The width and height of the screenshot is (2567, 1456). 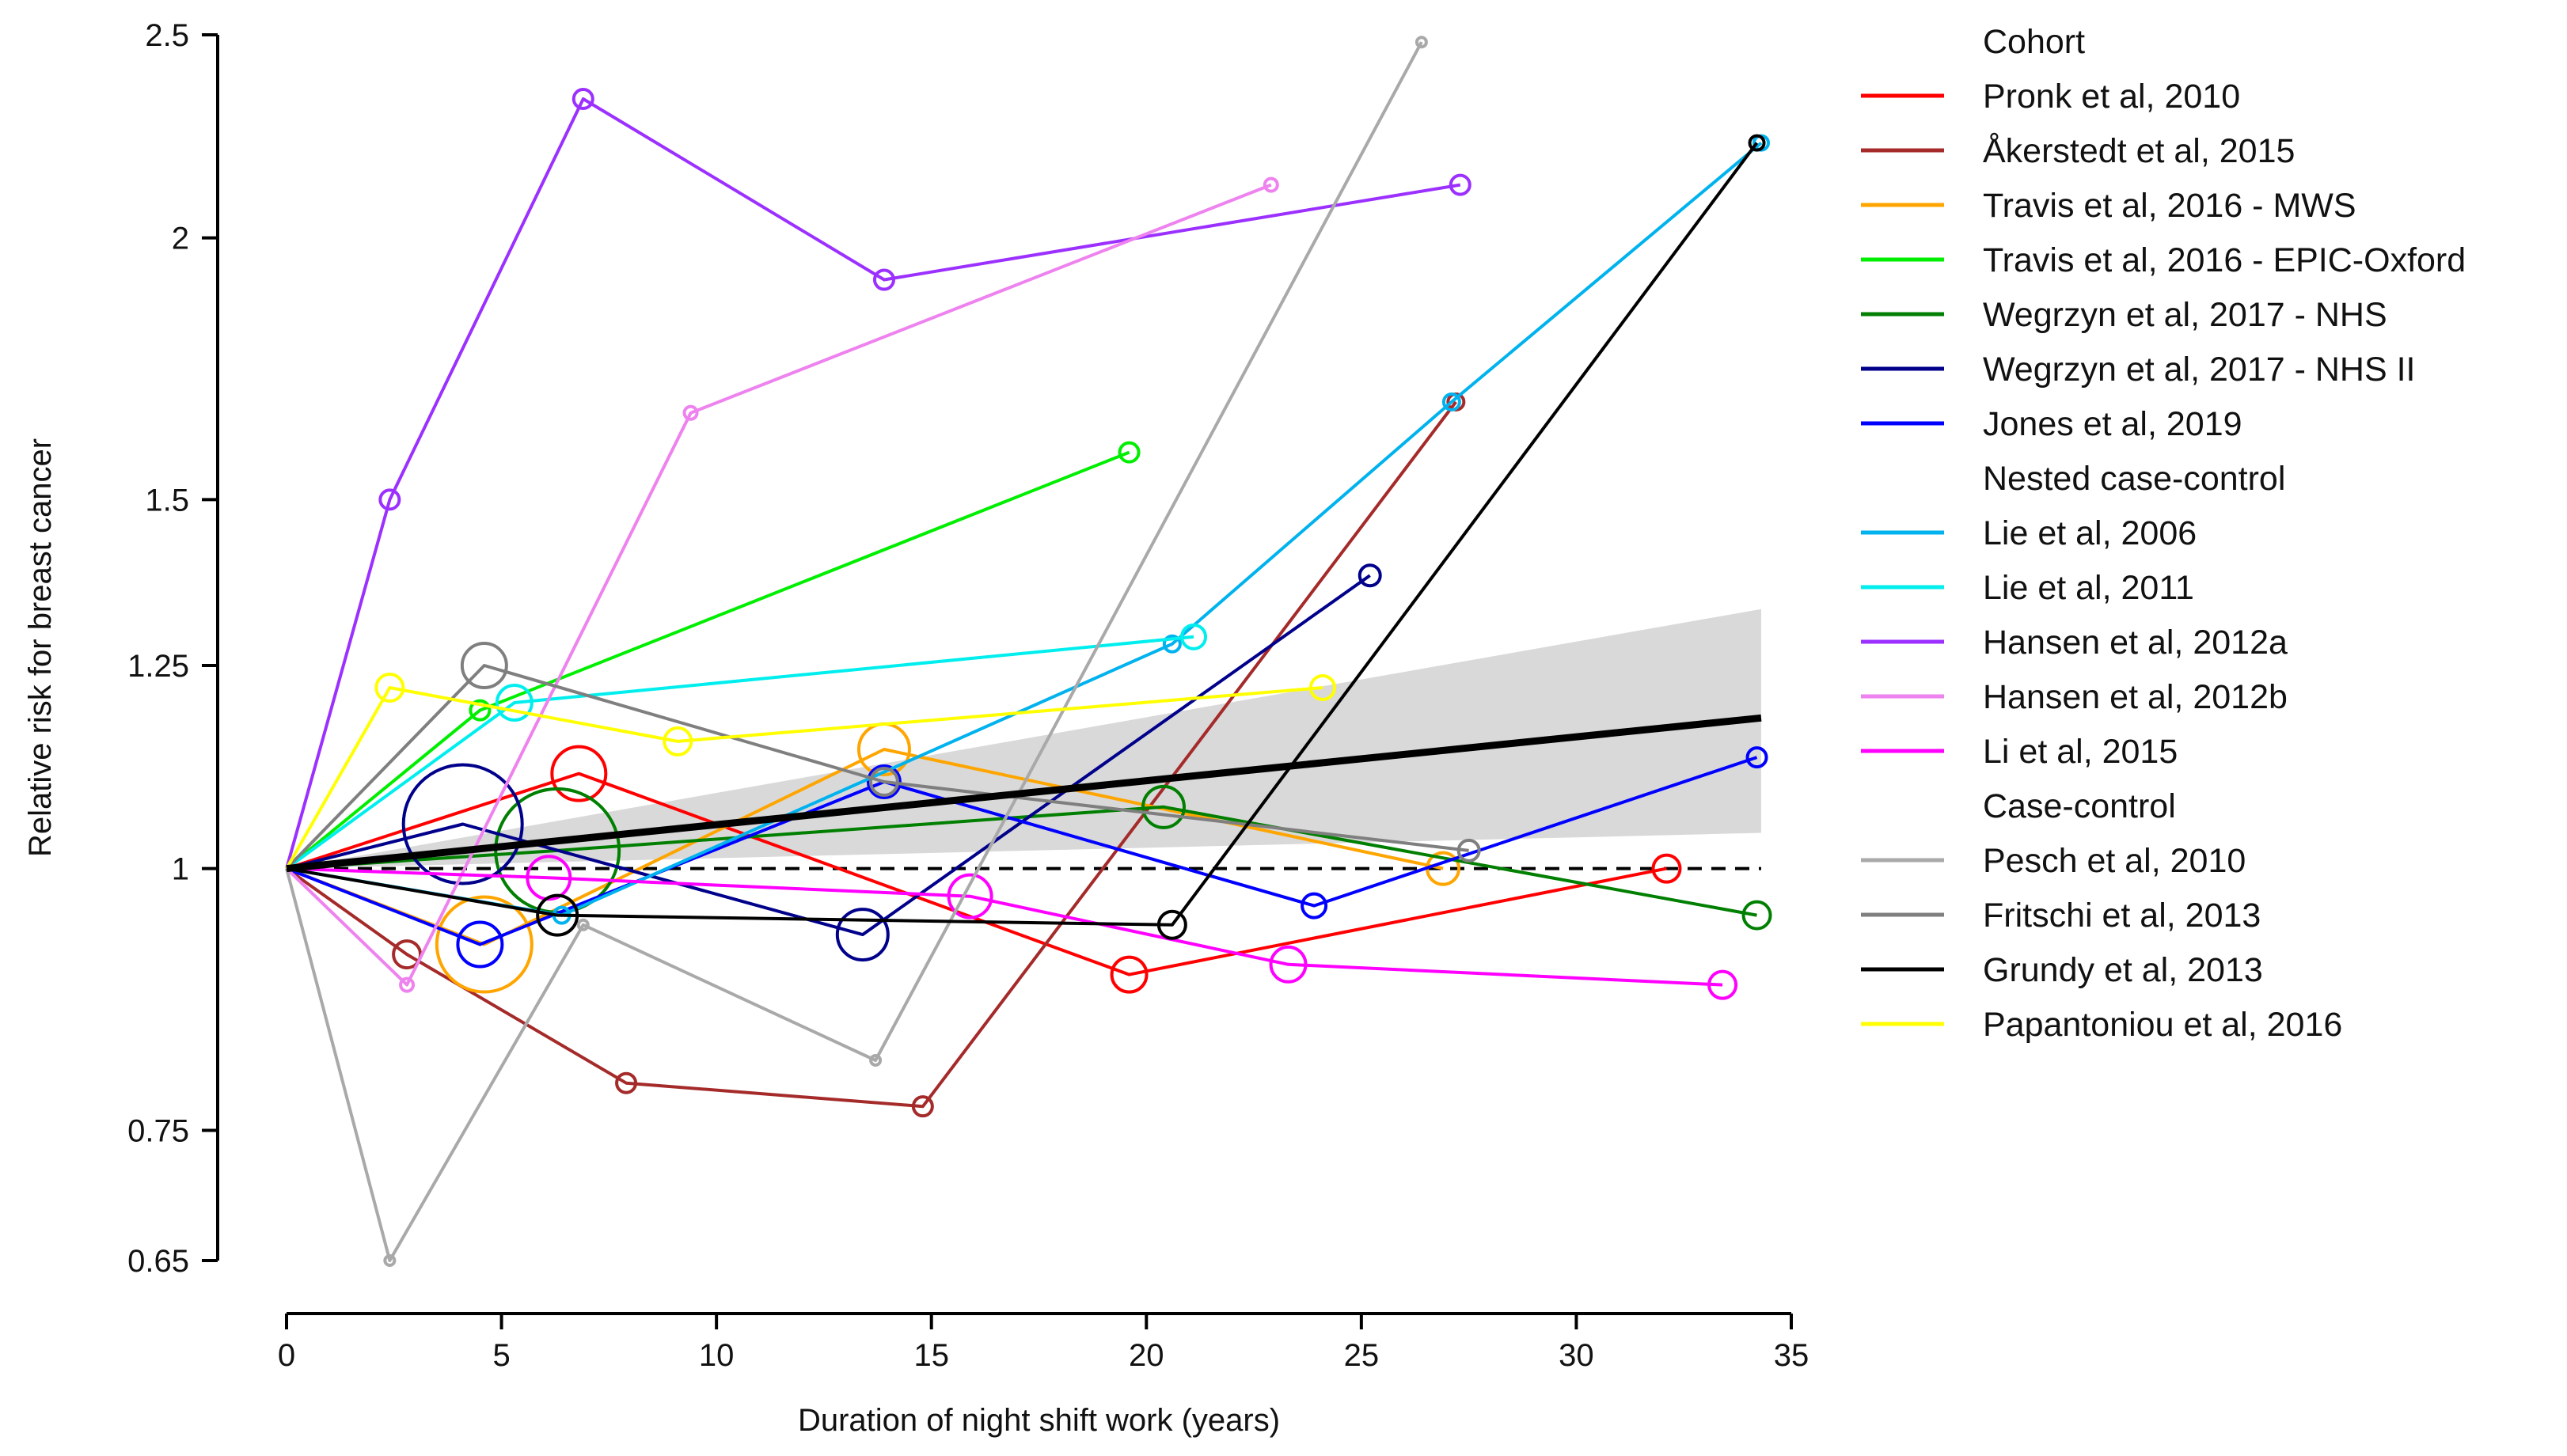 I want to click on legend-item: Pronk et al, 2010, so click(x=2051, y=97).